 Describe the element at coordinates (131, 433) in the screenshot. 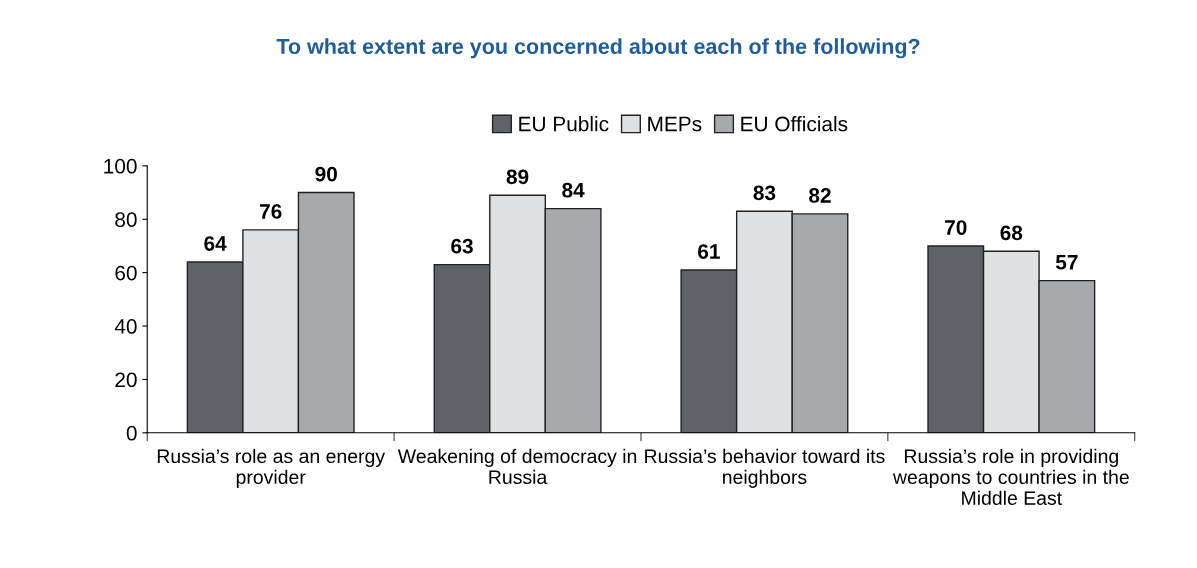

I see `y-tick-label: 0` at that location.